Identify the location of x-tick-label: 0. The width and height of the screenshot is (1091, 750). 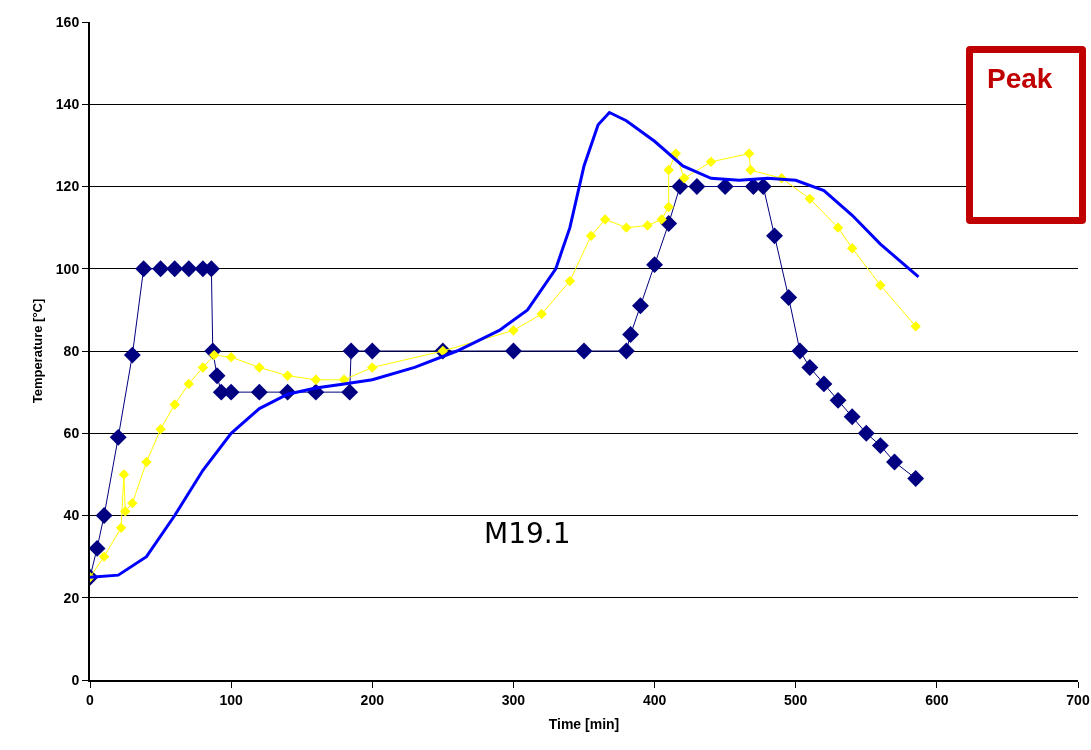
(90, 699).